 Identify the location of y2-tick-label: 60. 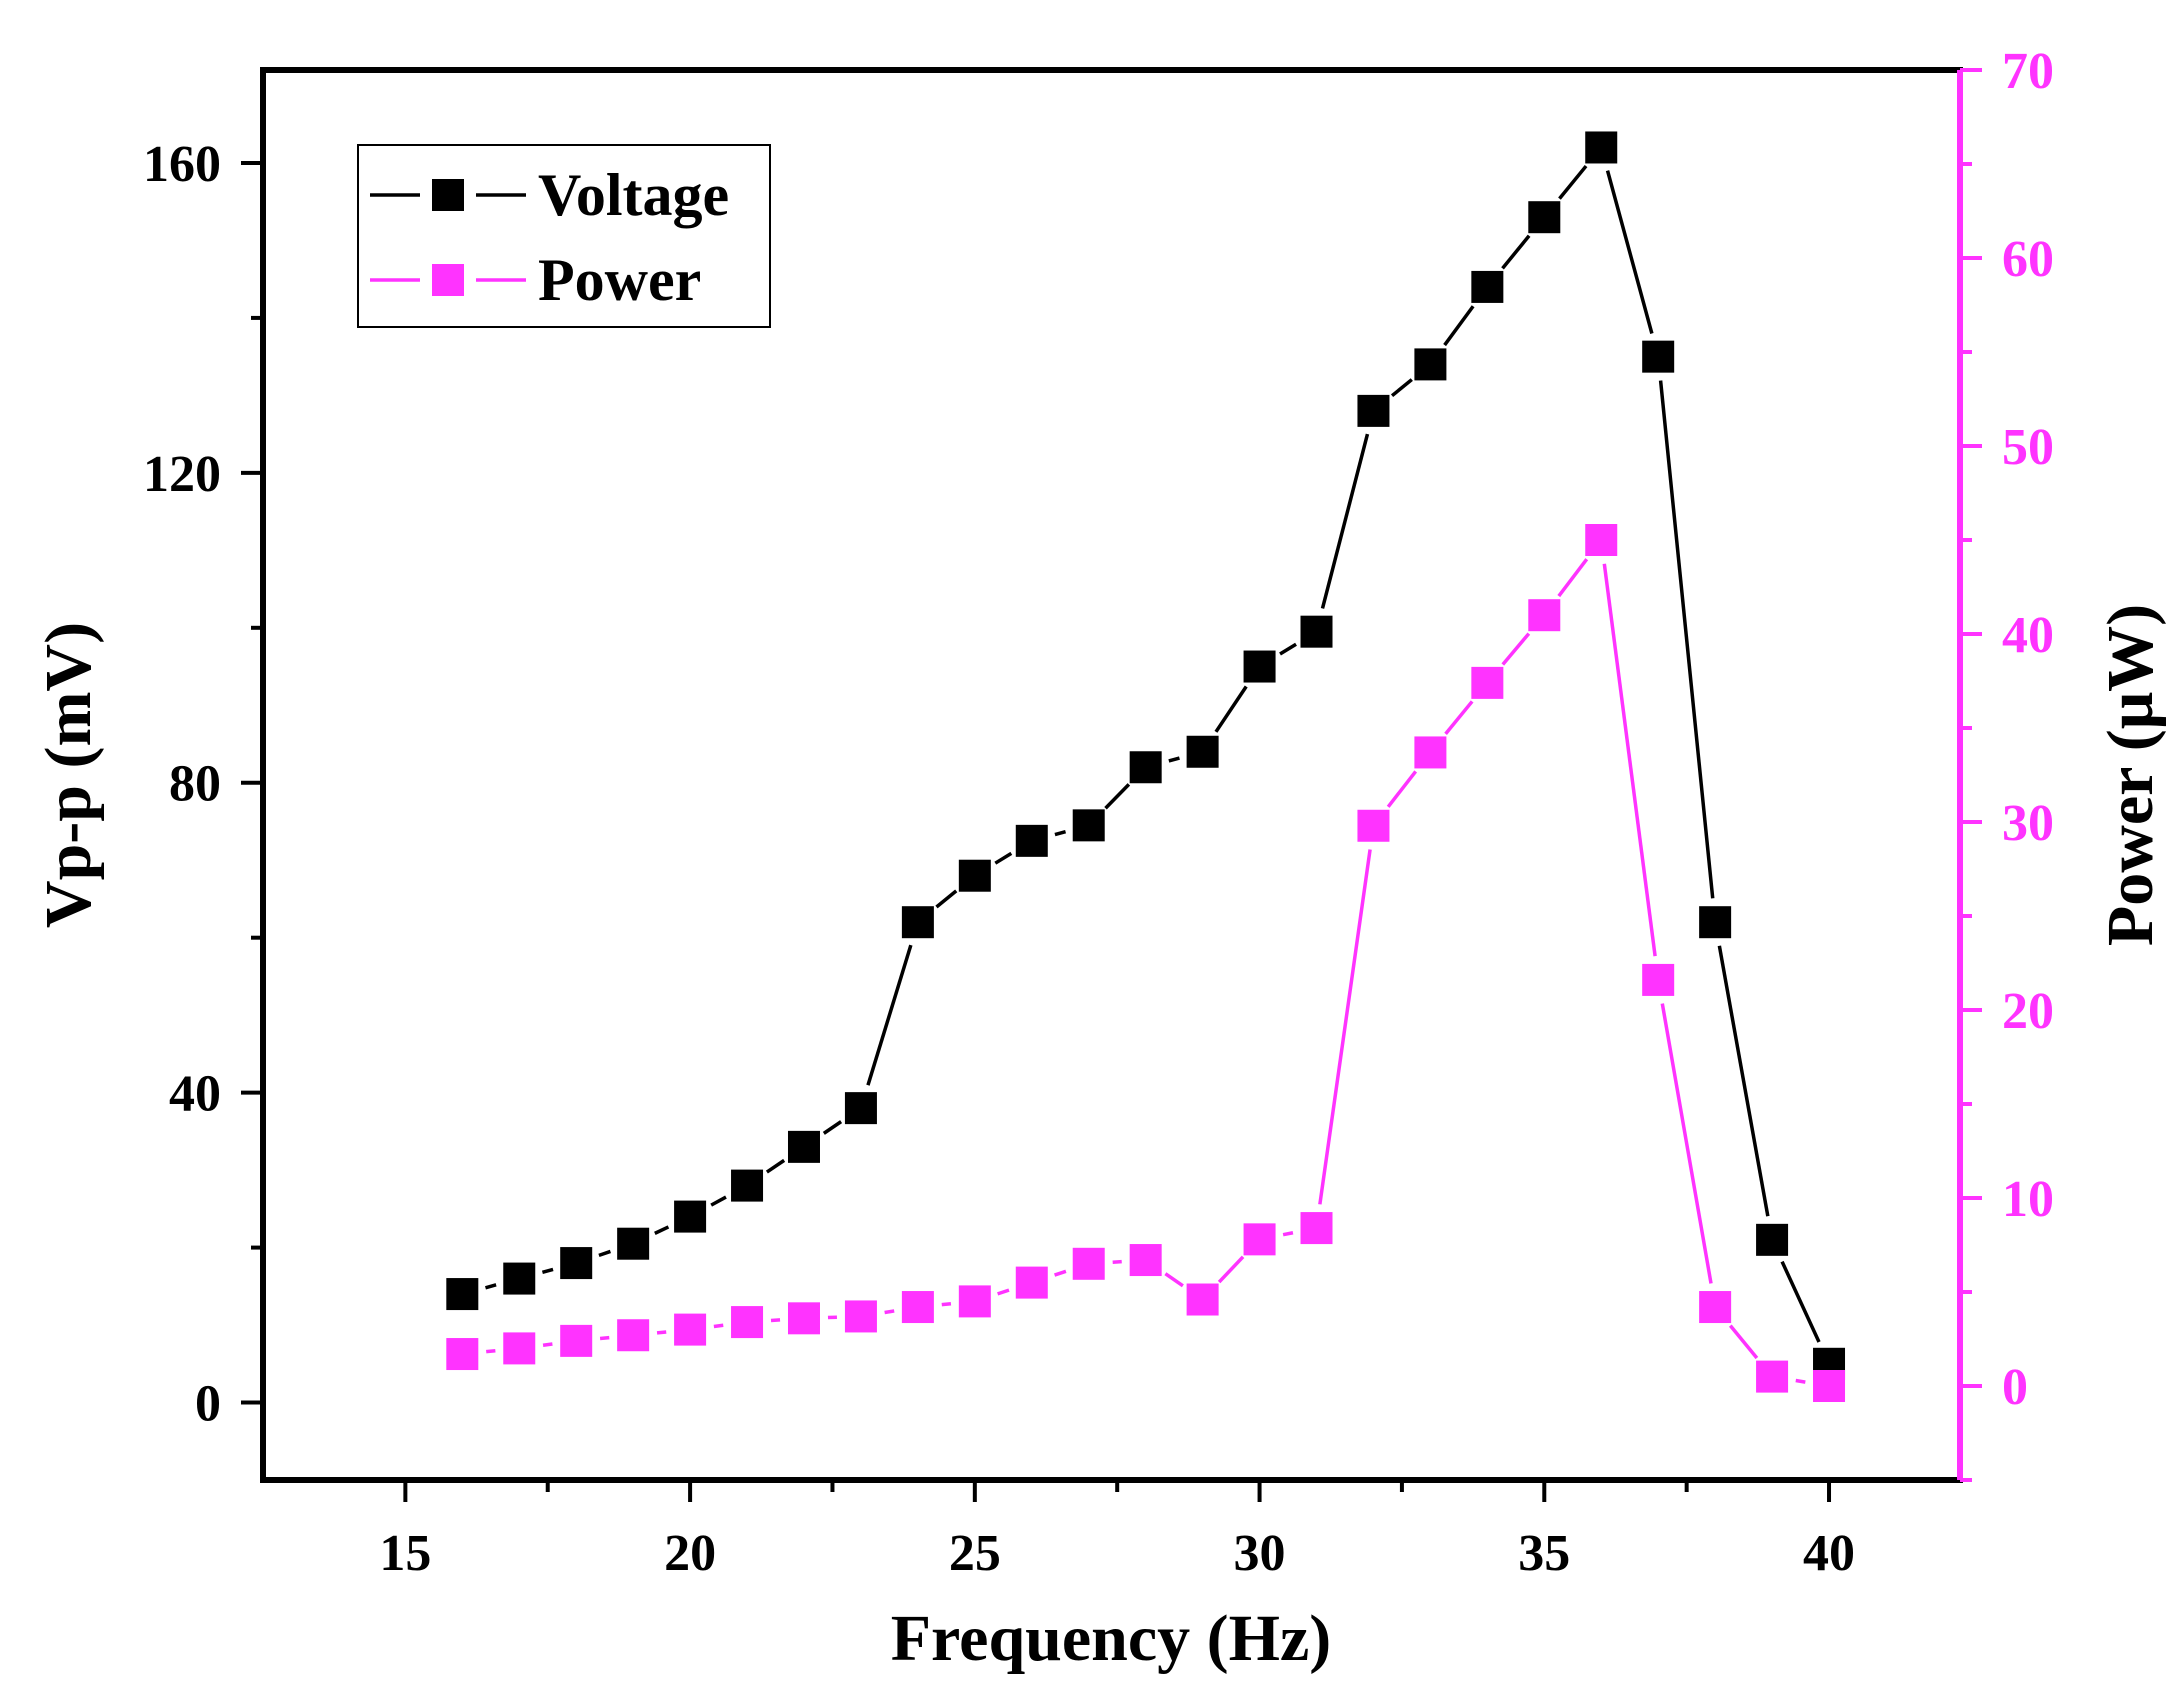
(2028, 259).